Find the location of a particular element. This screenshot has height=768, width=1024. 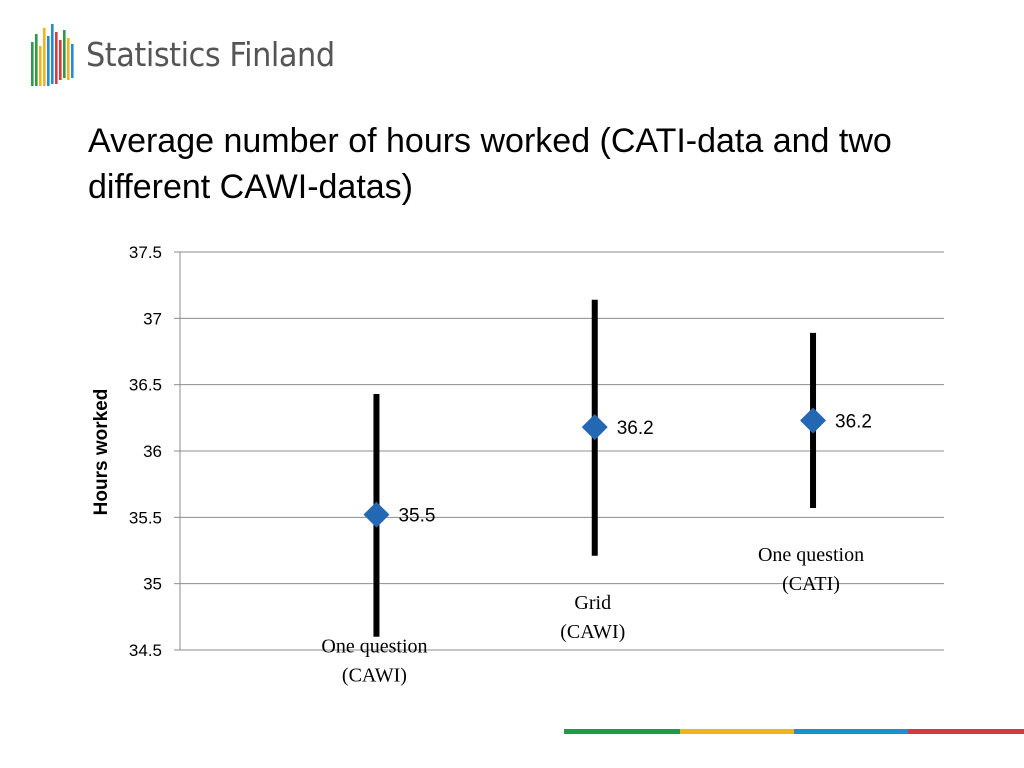

y-tick-label: 36.5 is located at coordinates (145, 385).